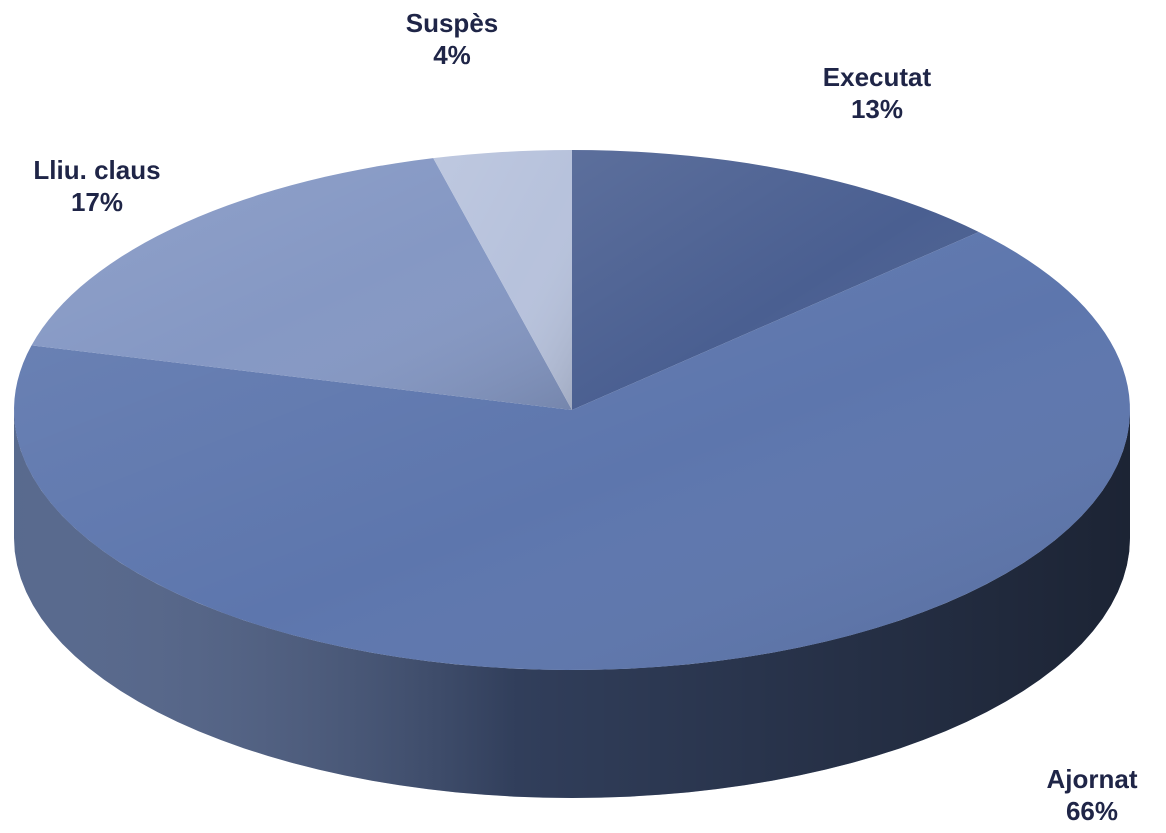 This screenshot has width=1166, height=833. What do you see at coordinates (452, 23) in the screenshot?
I see `data-label-category: Suspès` at bounding box center [452, 23].